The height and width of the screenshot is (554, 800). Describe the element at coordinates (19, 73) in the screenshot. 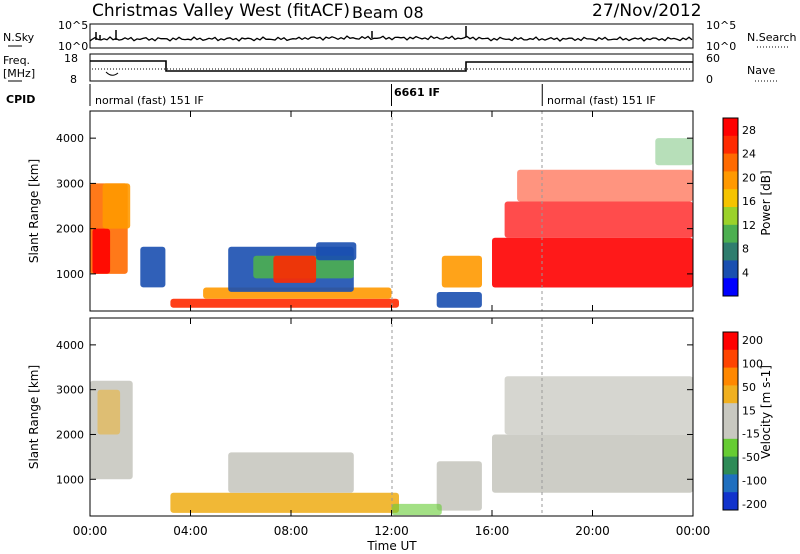

I see `freq-unit: [MHz]` at that location.